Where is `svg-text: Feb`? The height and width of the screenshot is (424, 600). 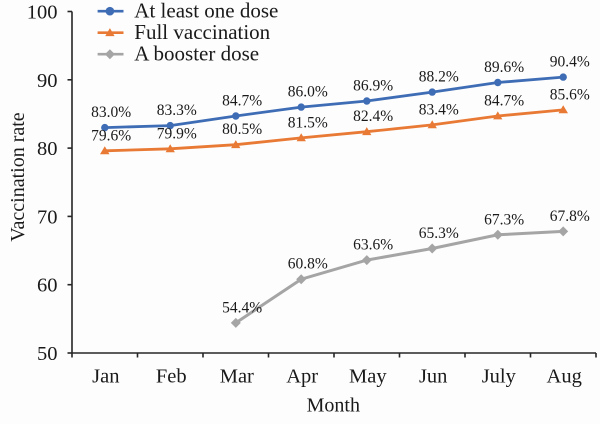
svg-text: Feb is located at coordinates (171, 377).